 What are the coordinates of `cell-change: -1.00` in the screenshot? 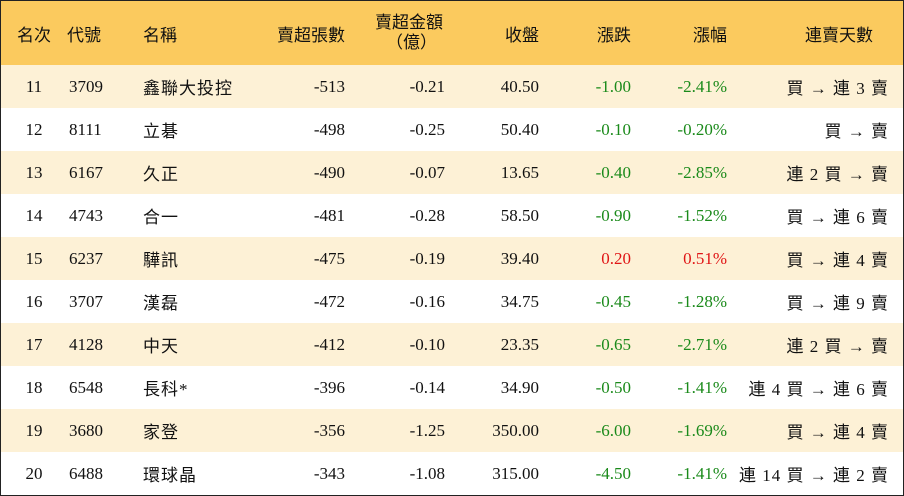 It's located at (613, 86).